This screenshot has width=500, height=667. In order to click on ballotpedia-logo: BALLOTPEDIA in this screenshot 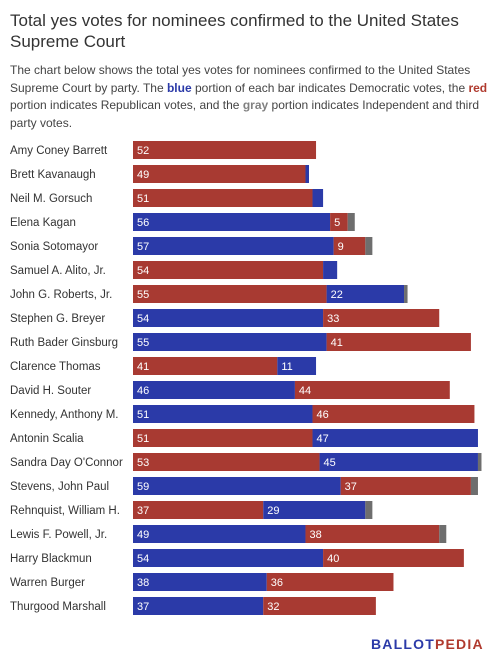, I will do `click(427, 644)`.